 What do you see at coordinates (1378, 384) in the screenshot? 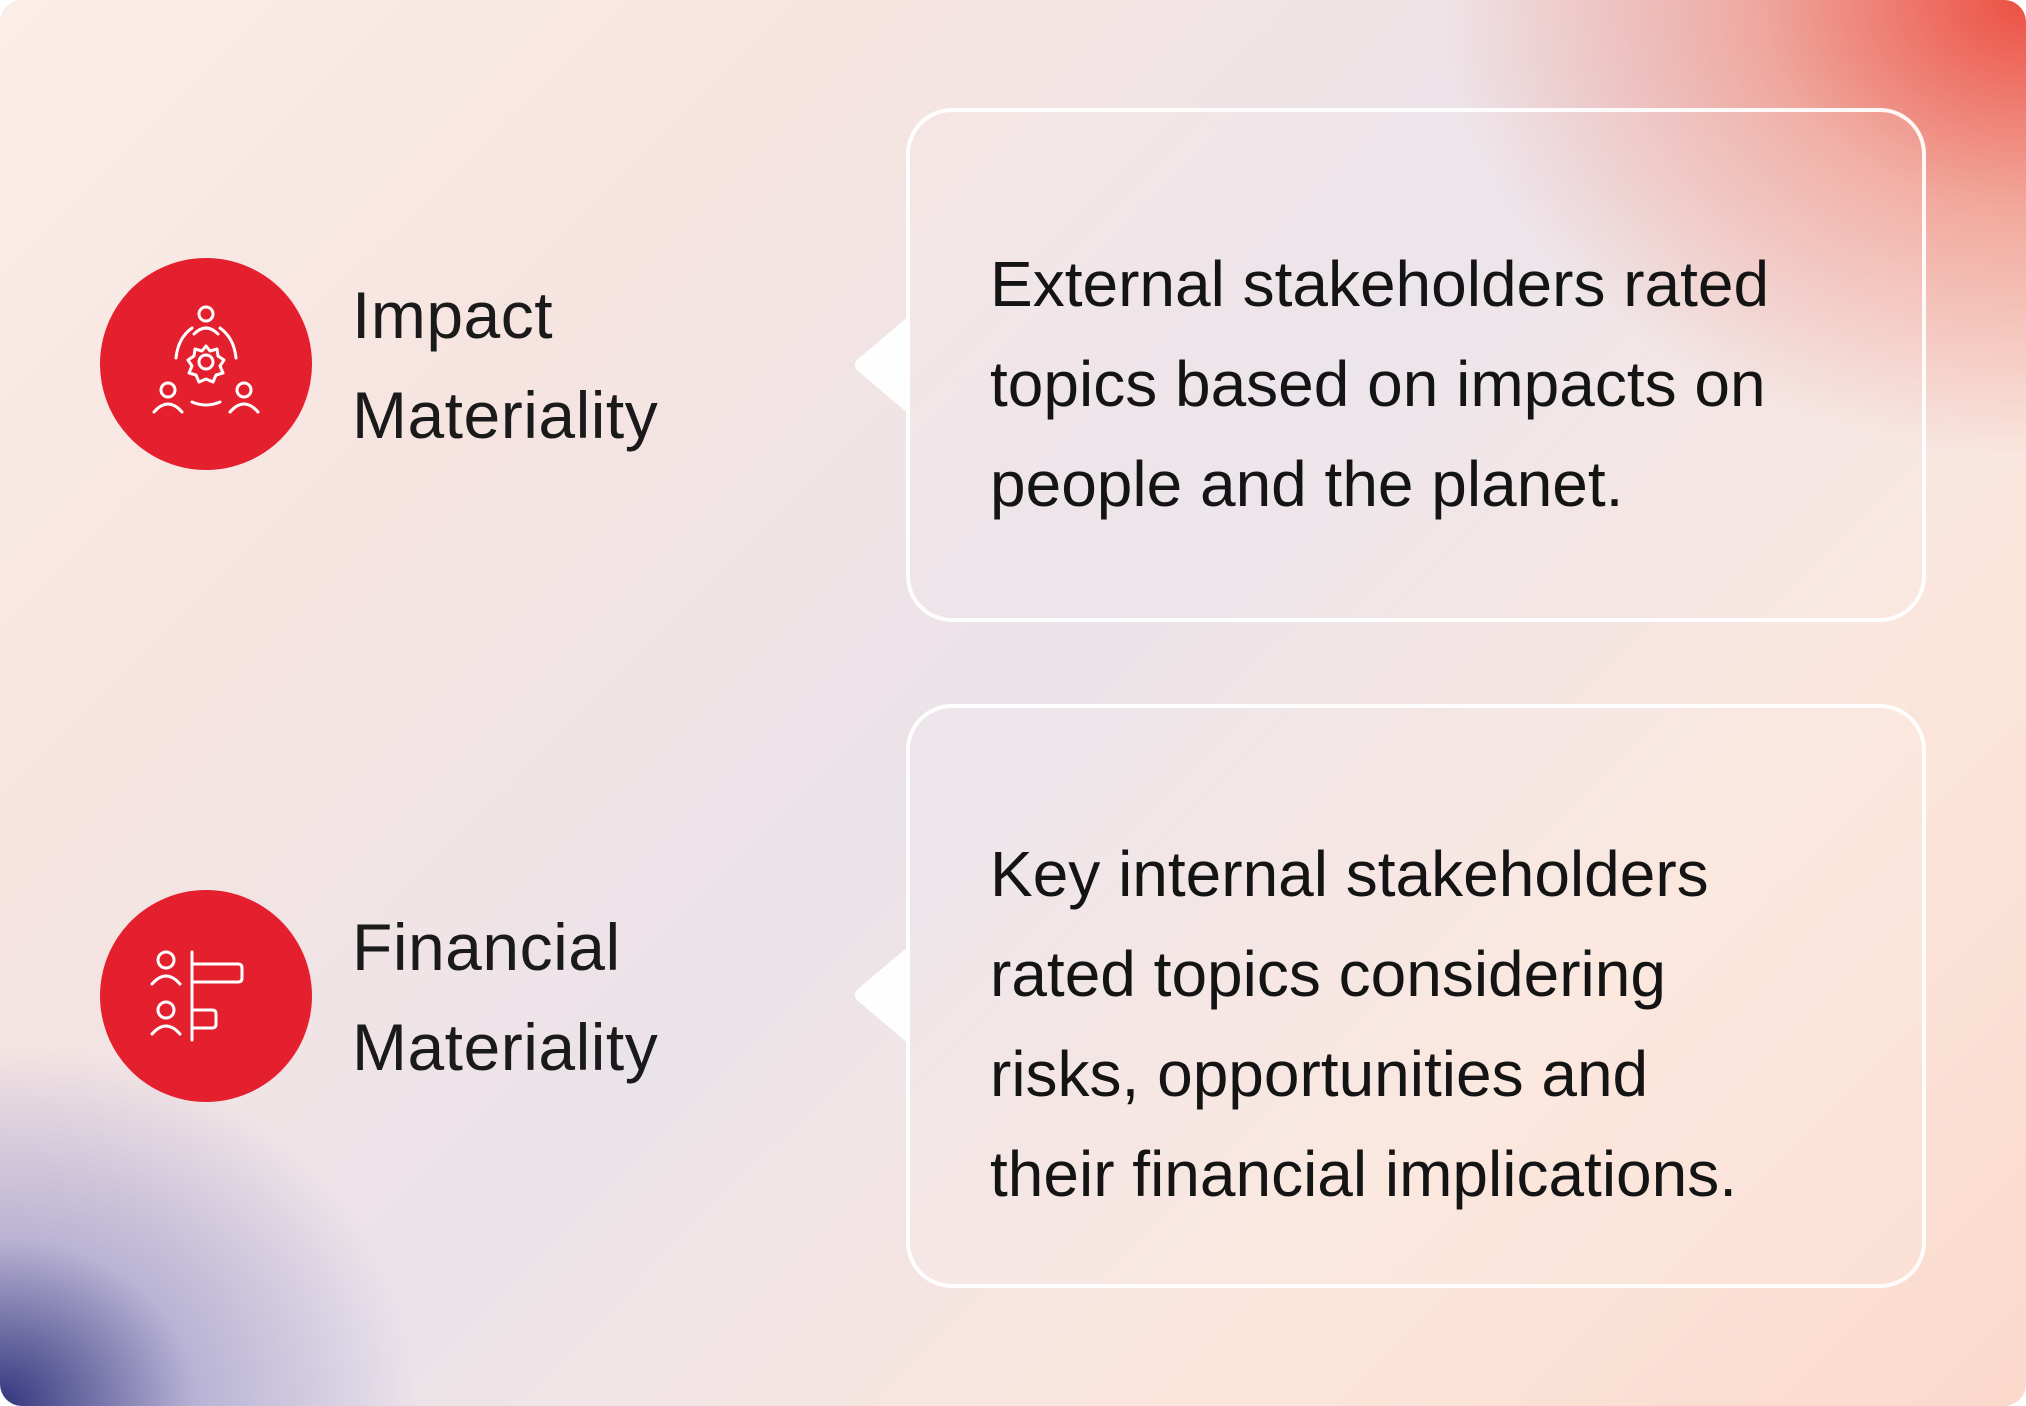
I see `description-line: topics based on impacts on` at bounding box center [1378, 384].